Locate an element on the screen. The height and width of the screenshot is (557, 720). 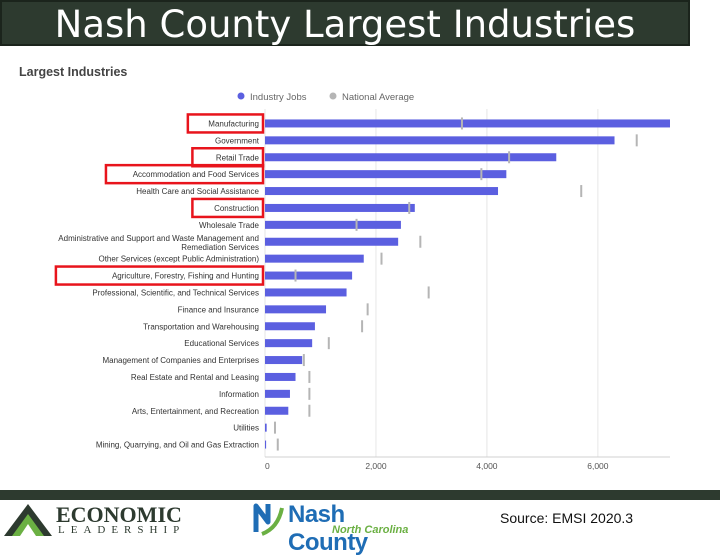
category-label: Health Care and Social Assistance is located at coordinates (197, 191).